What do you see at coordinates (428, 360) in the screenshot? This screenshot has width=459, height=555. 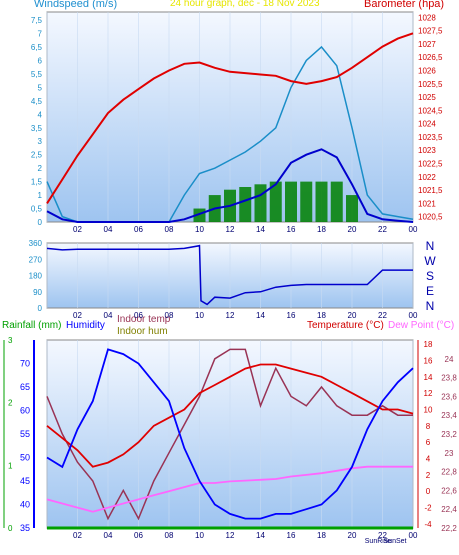 I see `temperature-tick: 16` at bounding box center [428, 360].